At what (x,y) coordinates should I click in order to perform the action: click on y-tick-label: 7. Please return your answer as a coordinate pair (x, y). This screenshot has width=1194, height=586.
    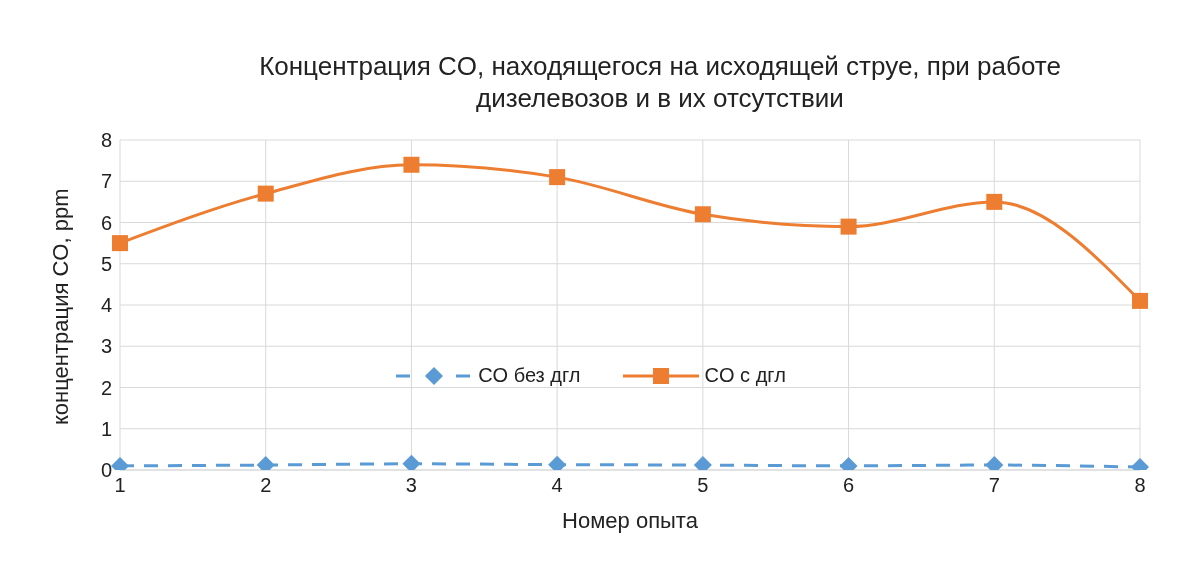
    Looking at the image, I should click on (106, 181).